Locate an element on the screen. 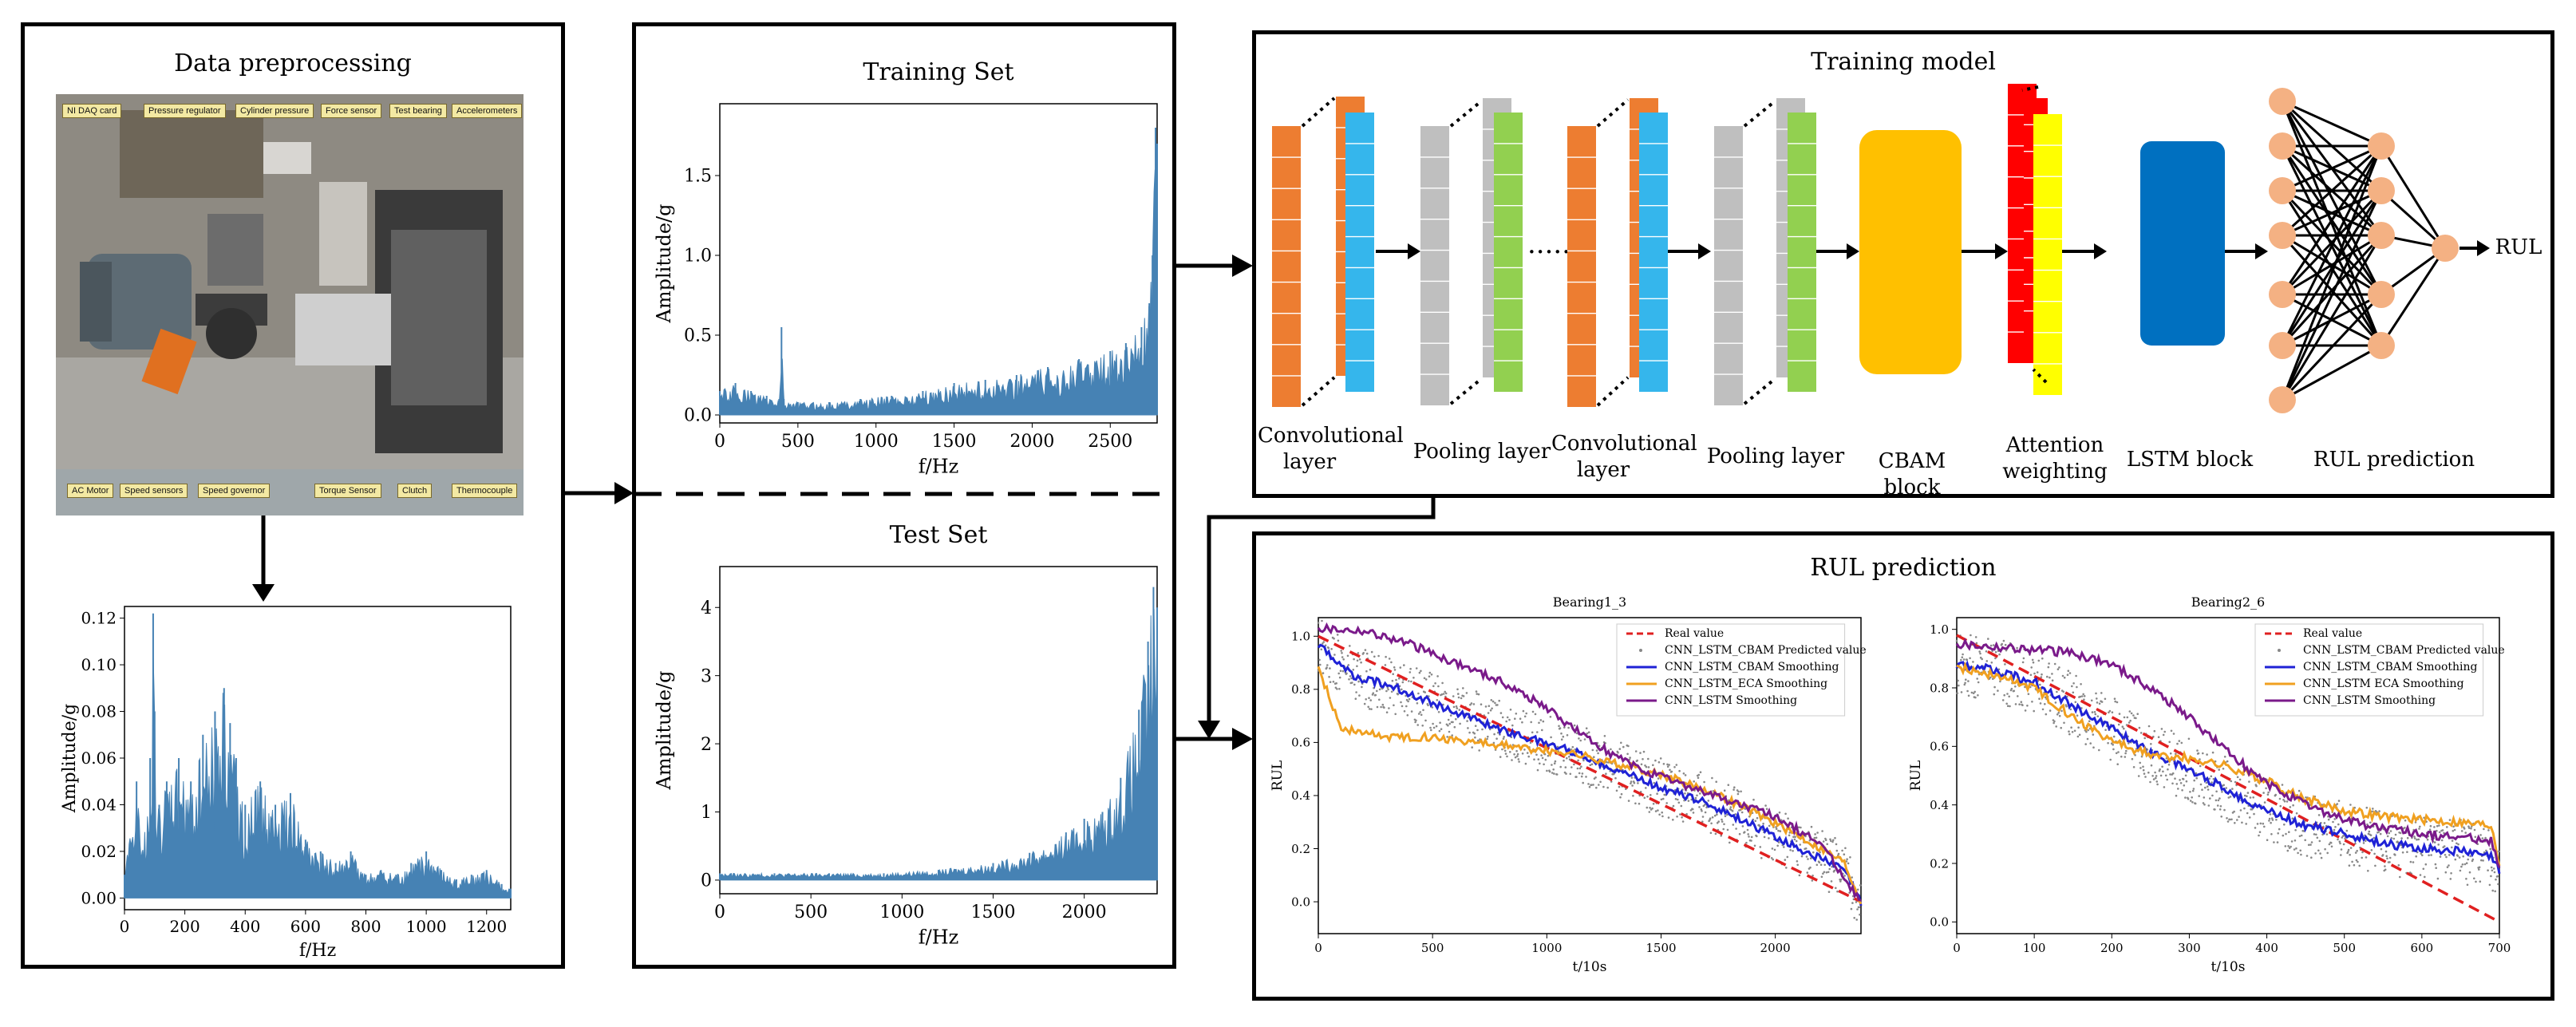 Image resolution: width=2576 pixels, height=1027 pixels. x-tick-label: 500 is located at coordinates (2344, 948).